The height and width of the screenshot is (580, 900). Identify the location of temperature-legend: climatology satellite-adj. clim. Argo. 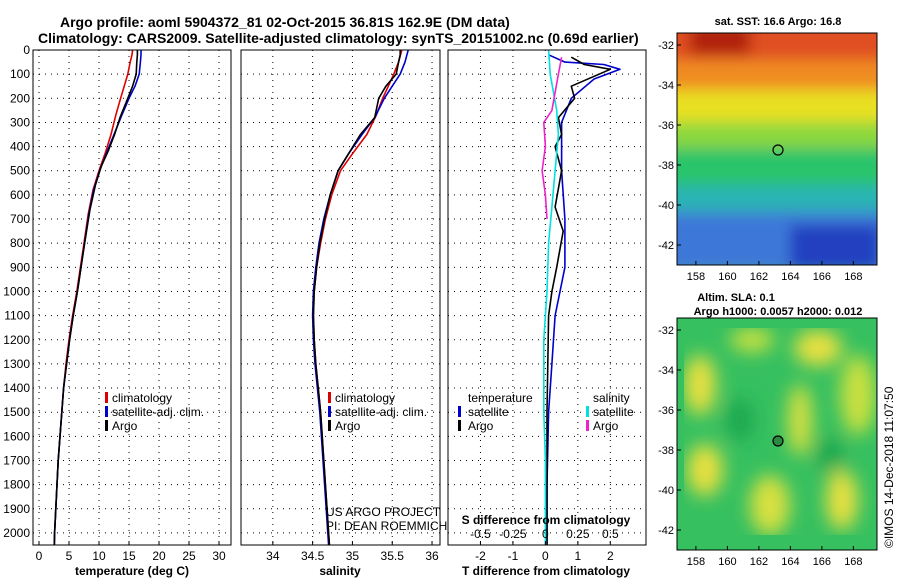
(154, 412).